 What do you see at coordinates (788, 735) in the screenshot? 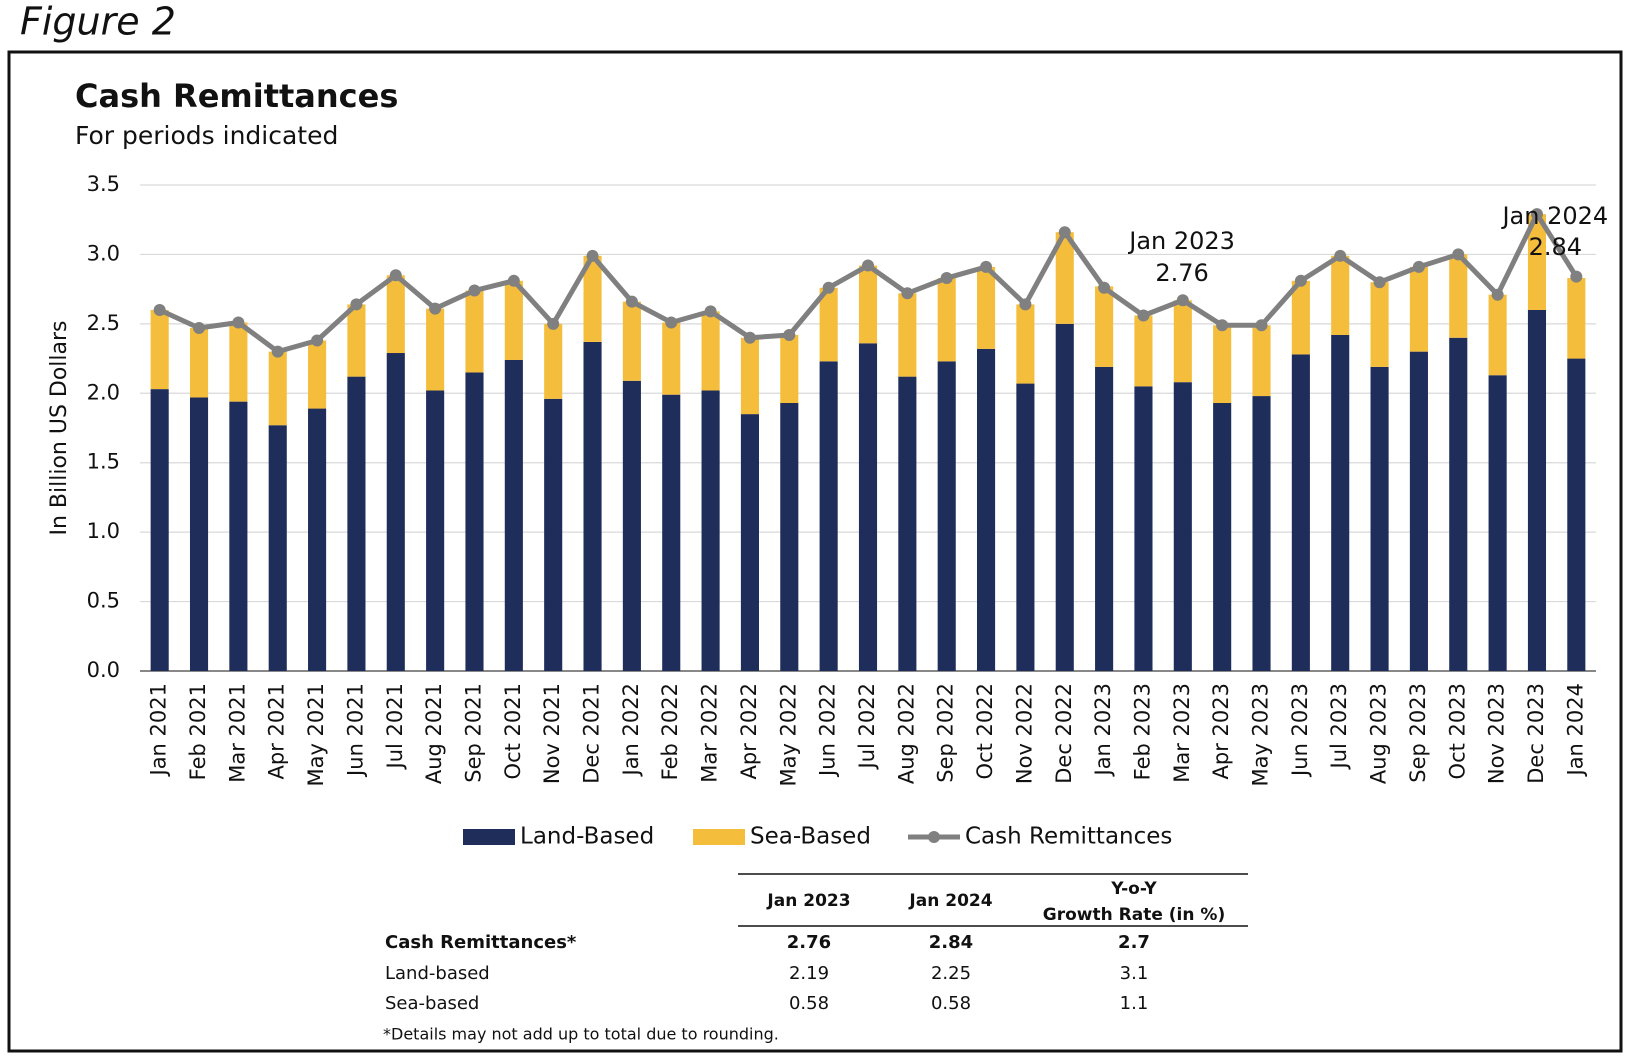
I see `x-tick-label: May 2022` at bounding box center [788, 735].